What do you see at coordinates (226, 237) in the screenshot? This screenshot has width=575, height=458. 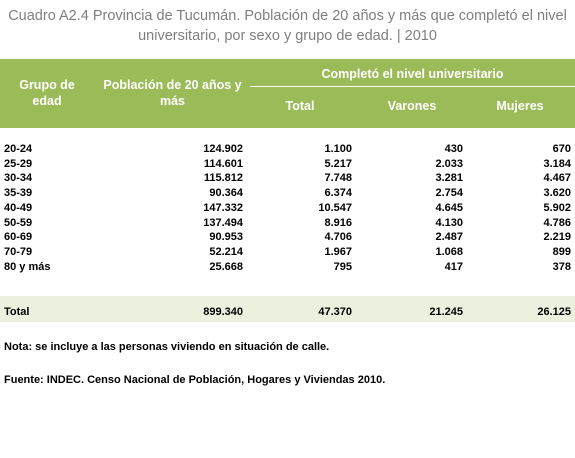 I see `cell-value: 90.953` at bounding box center [226, 237].